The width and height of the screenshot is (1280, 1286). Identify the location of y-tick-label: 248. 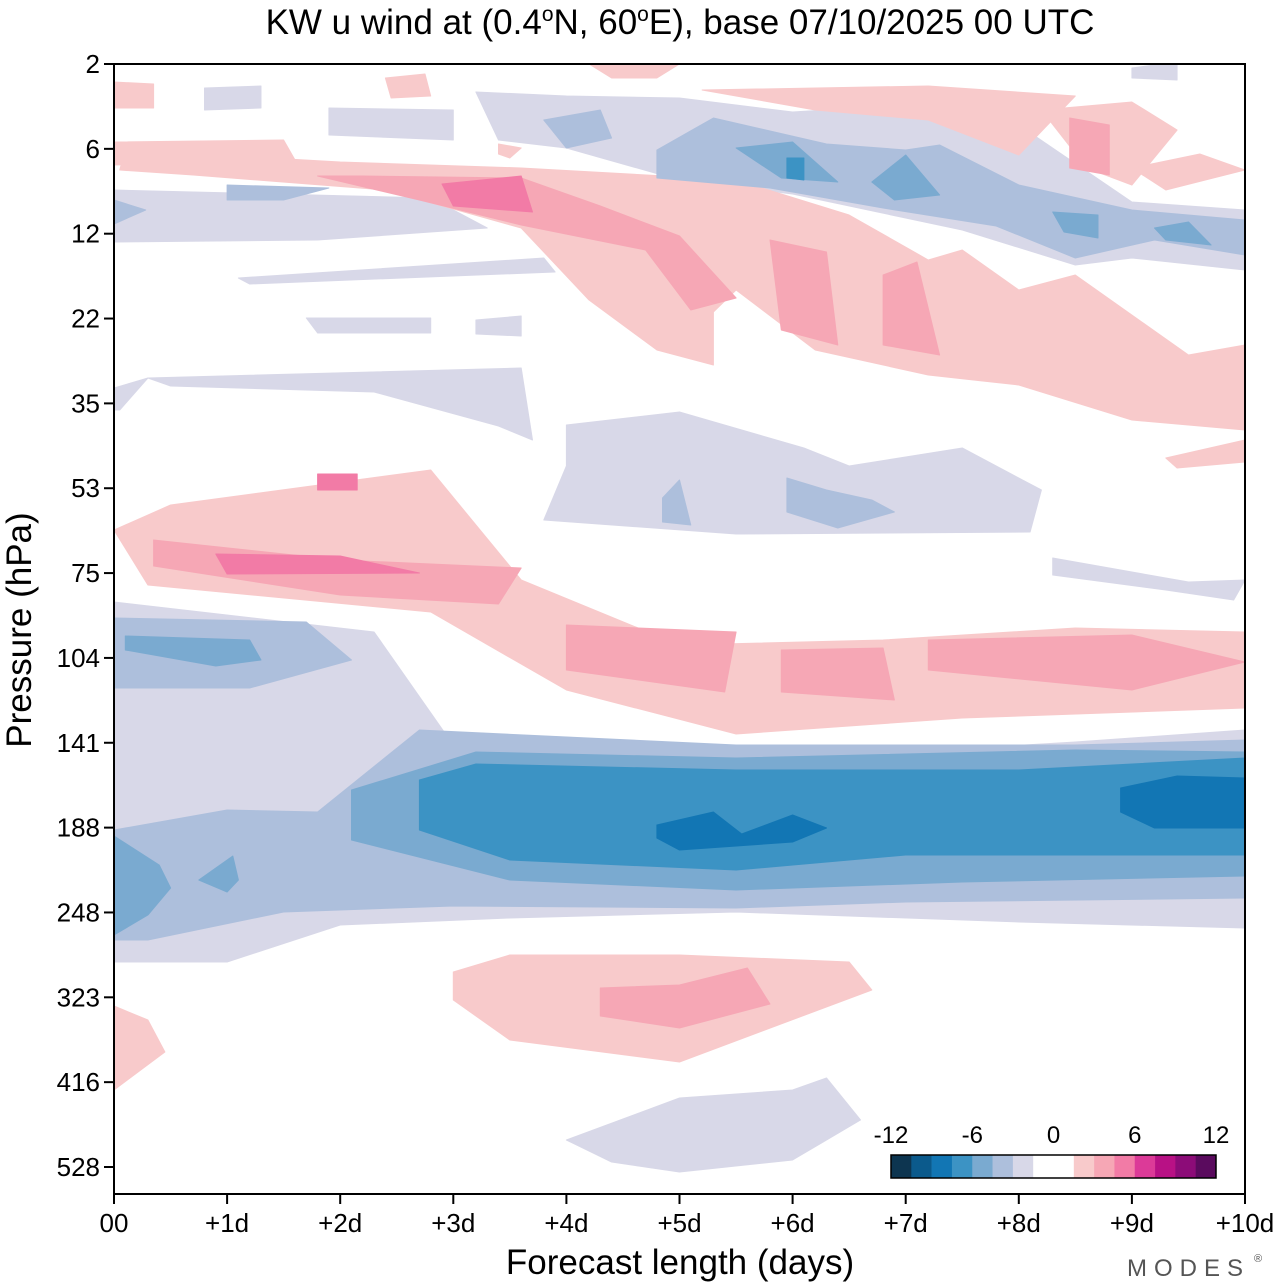
(78, 912).